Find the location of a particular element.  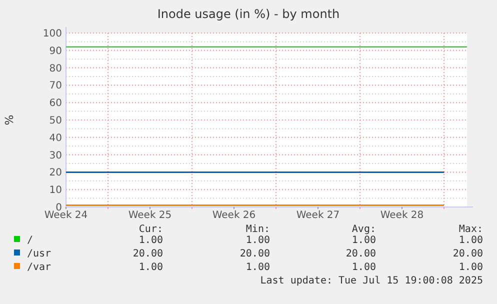

text: Avg: is located at coordinates (364, 229).